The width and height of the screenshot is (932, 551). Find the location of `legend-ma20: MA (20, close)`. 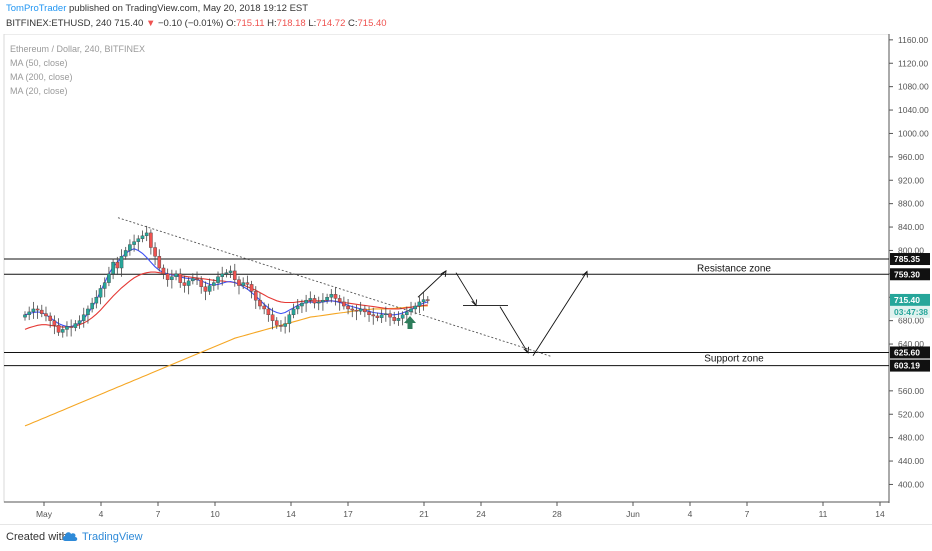

legend-ma20: MA (20, close) is located at coordinates (39, 91).